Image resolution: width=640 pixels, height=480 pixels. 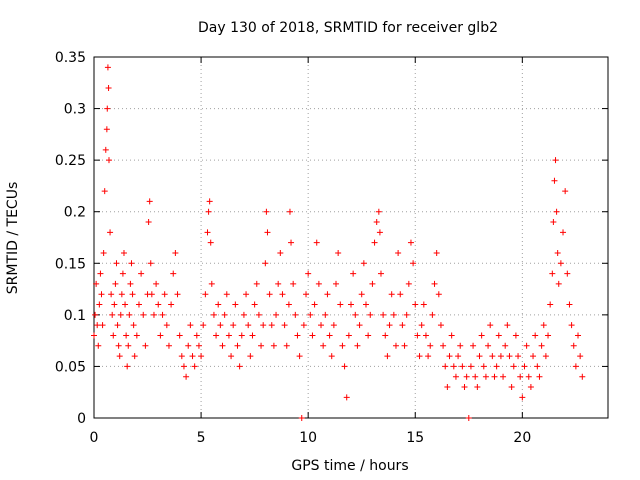 What do you see at coordinates (70, 264) in the screenshot?
I see `y-tick-label: 0.15` at bounding box center [70, 264].